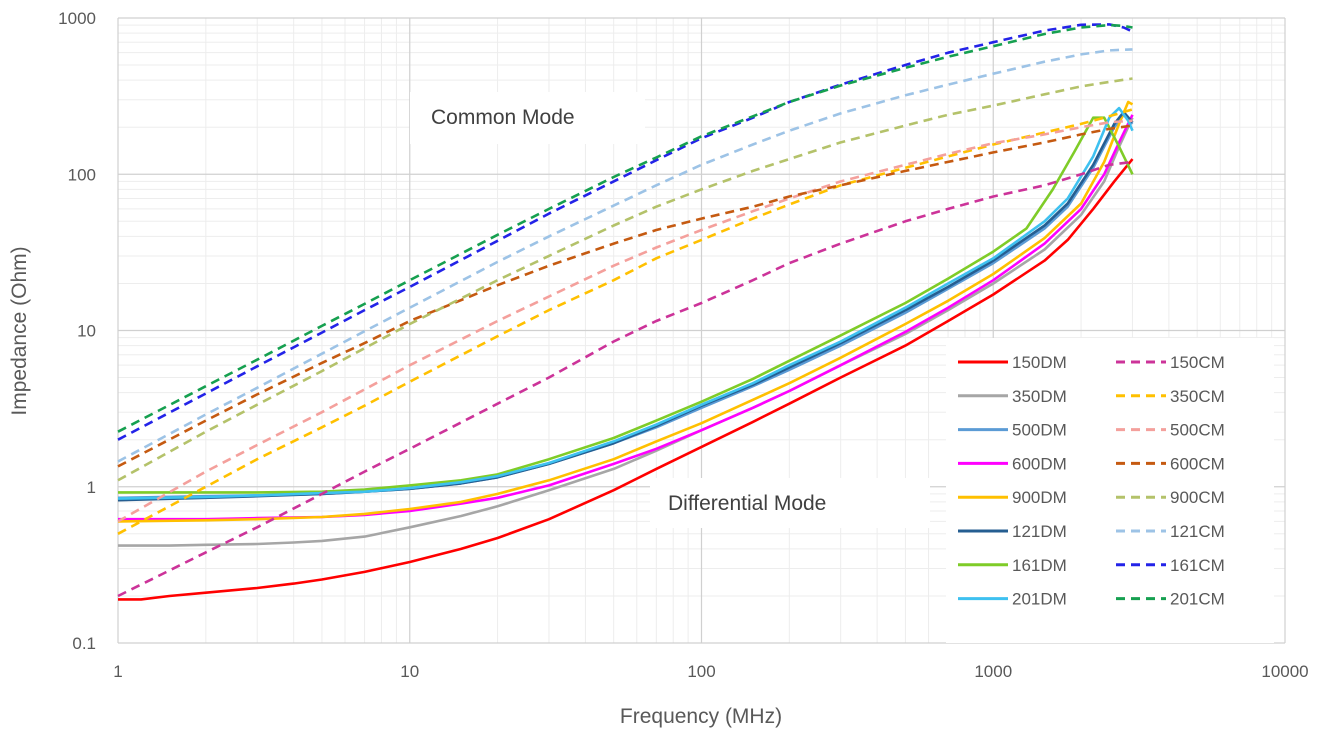 Image resolution: width=1327 pixels, height=736 pixels. I want to click on legend-label-121cm: 121CM, so click(1197, 531).